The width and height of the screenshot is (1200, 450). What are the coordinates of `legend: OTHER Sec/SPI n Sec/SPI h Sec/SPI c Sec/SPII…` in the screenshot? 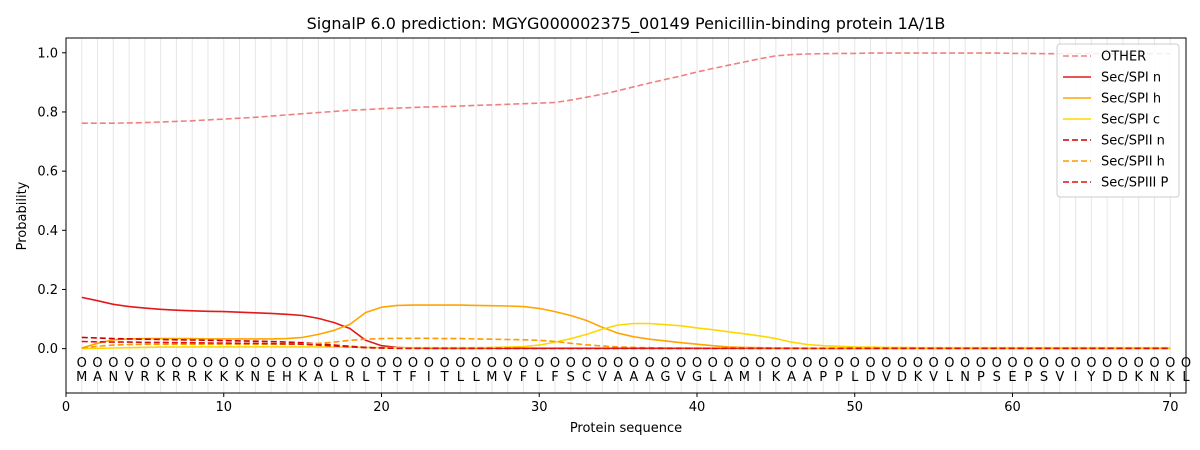 It's located at (1118, 120).